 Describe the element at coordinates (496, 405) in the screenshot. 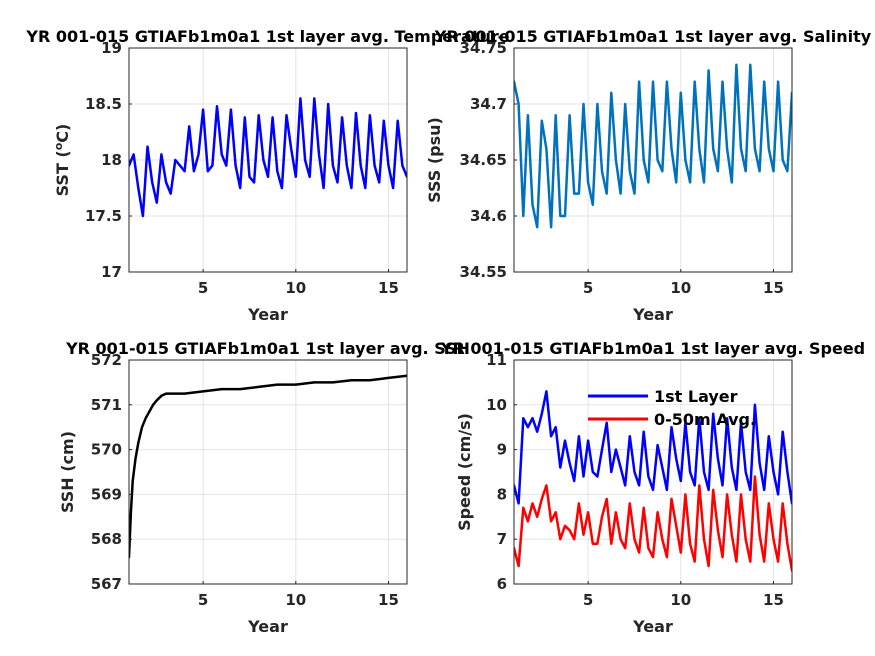

I see `y-tick-label: 10` at that location.